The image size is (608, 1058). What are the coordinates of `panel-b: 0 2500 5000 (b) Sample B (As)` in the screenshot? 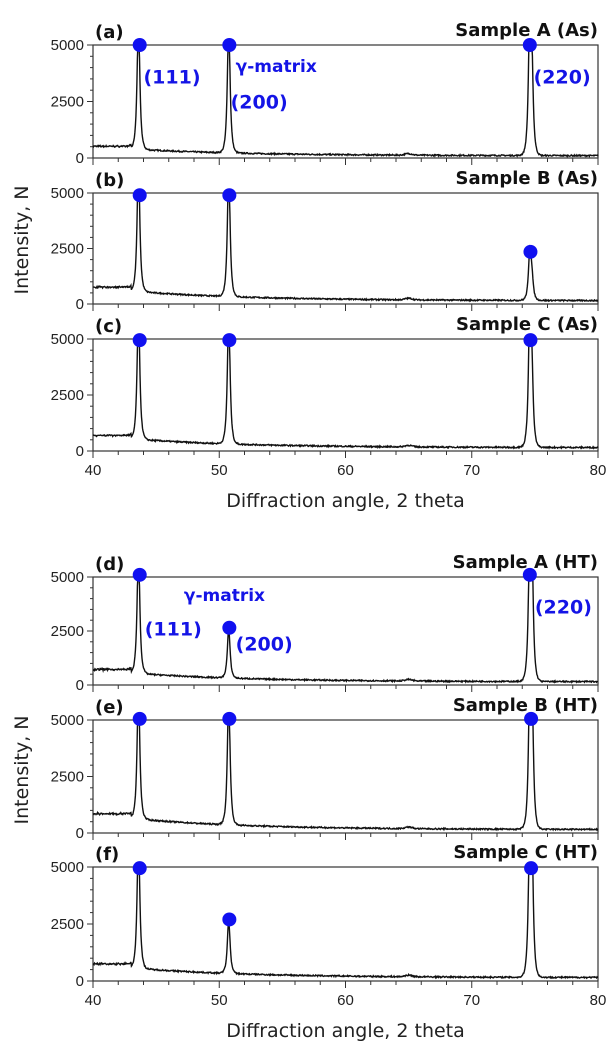 It's located at (325, 240).